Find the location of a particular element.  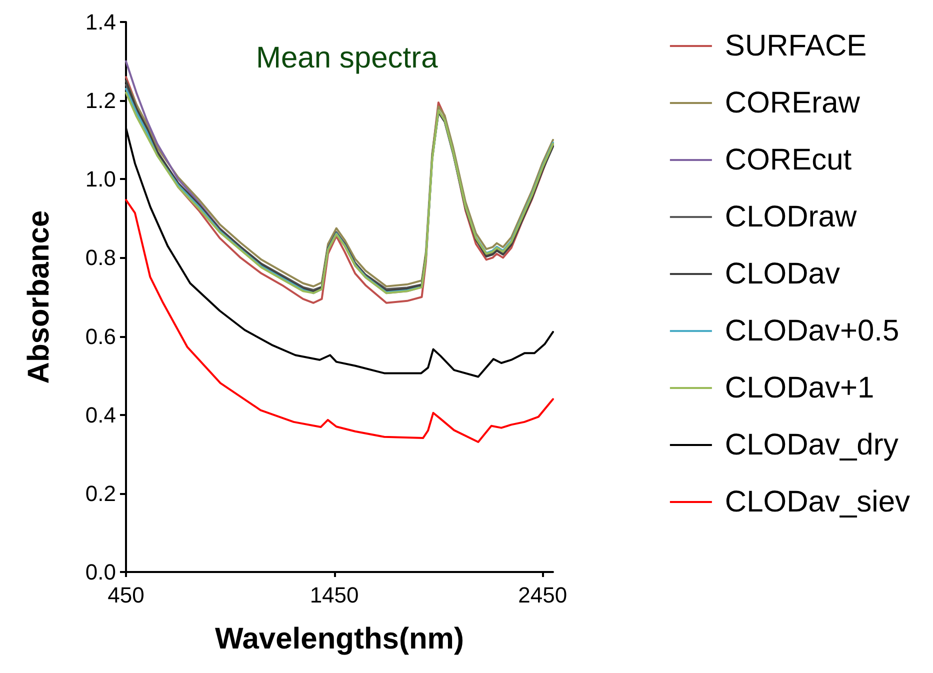

x-tick-label: 1450 is located at coordinates (334, 595).